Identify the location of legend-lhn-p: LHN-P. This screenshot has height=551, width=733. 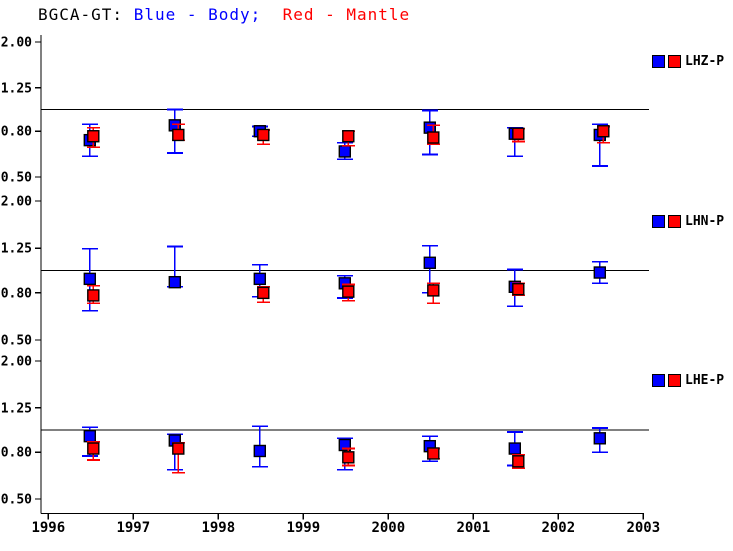
(688, 221).